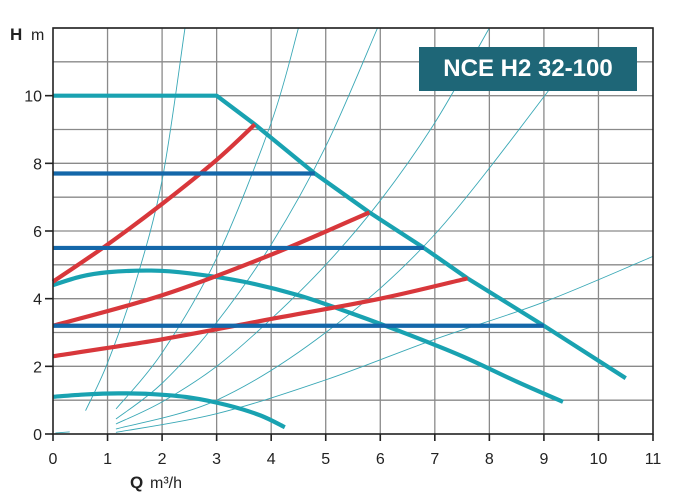  What do you see at coordinates (37, 164) in the screenshot?
I see `y-tick-label: 8` at bounding box center [37, 164].